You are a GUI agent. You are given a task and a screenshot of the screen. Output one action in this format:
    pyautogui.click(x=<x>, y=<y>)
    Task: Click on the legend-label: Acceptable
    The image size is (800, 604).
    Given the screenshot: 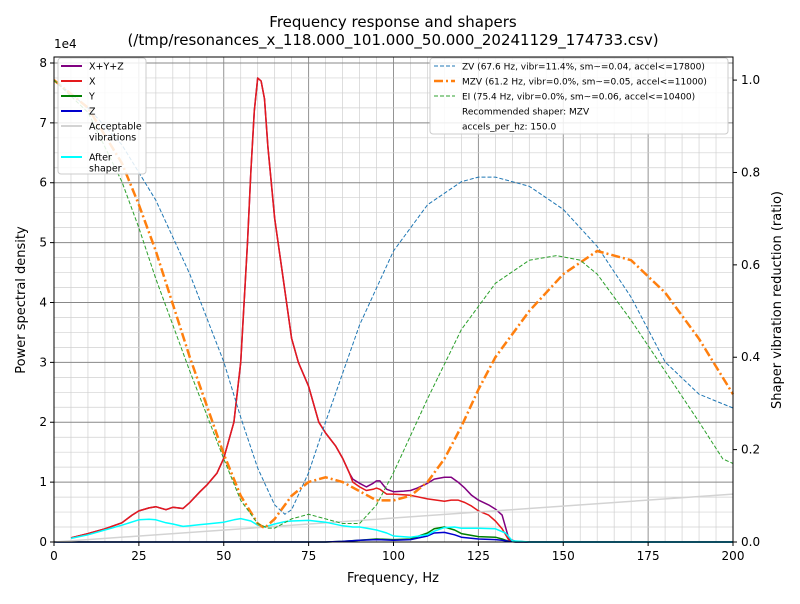 What is the action you would take?
    pyautogui.click(x=115, y=127)
    